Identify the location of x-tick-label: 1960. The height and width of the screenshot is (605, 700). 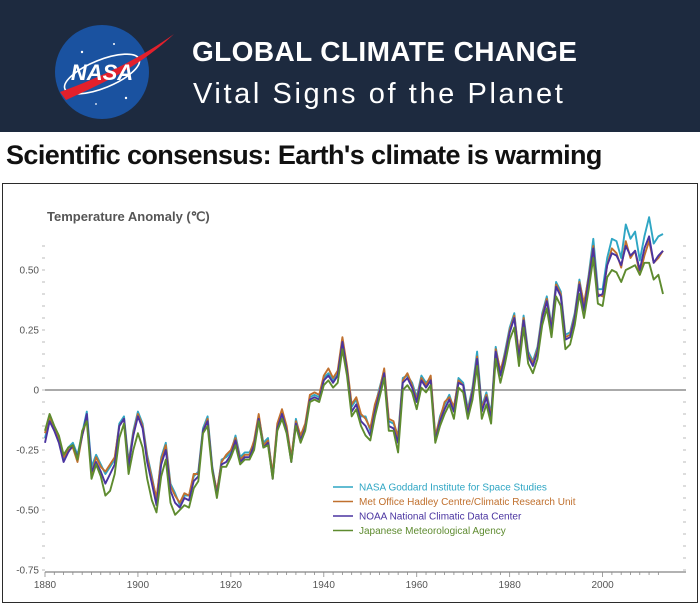
(417, 585).